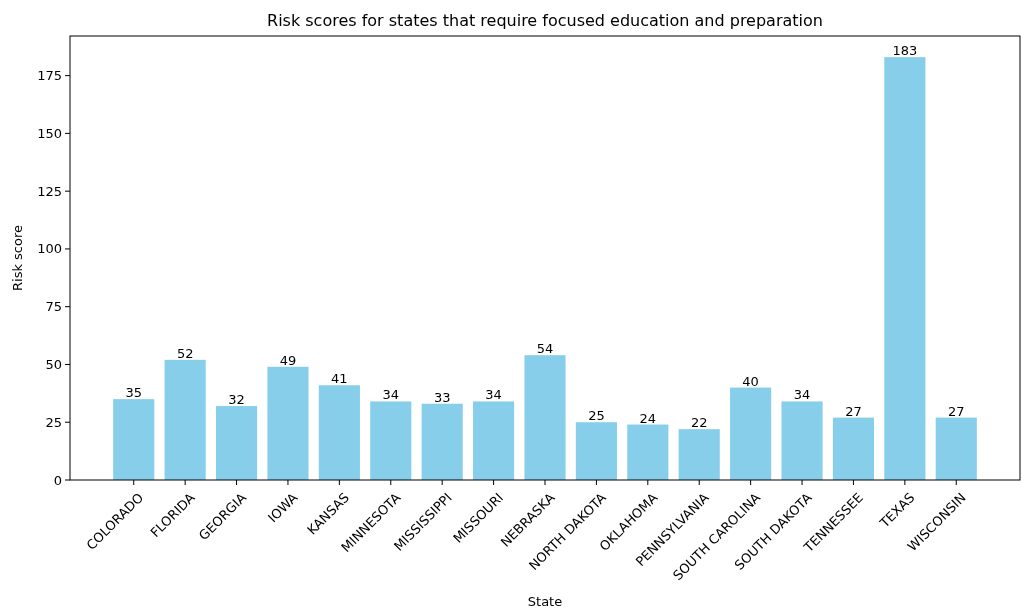 The width and height of the screenshot is (1022, 612). What do you see at coordinates (185, 353) in the screenshot?
I see `data-label: 52` at bounding box center [185, 353].